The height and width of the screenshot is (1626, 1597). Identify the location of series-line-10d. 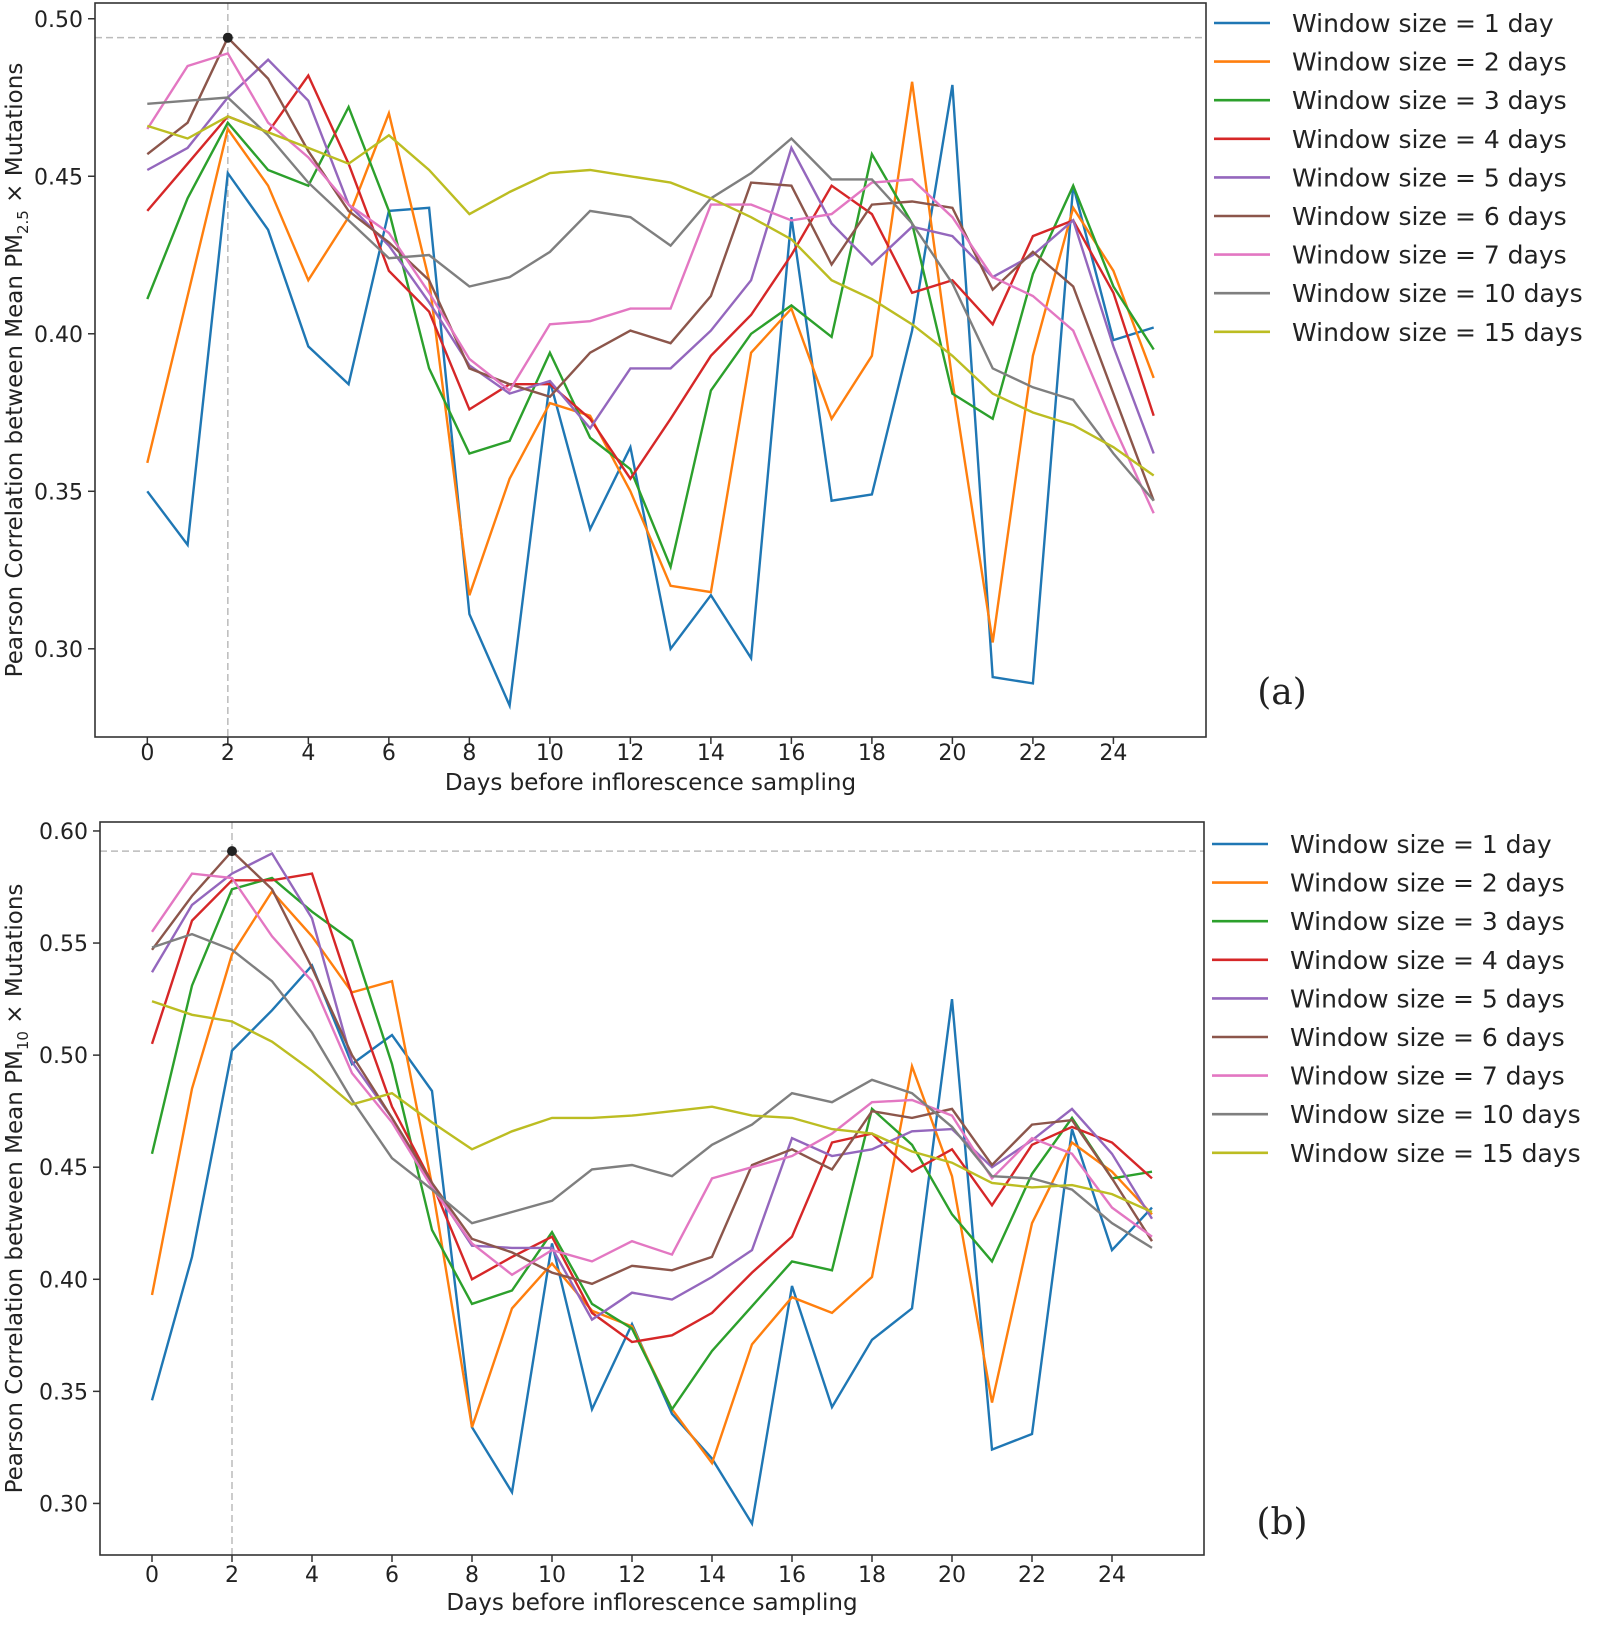
(652, 1090).